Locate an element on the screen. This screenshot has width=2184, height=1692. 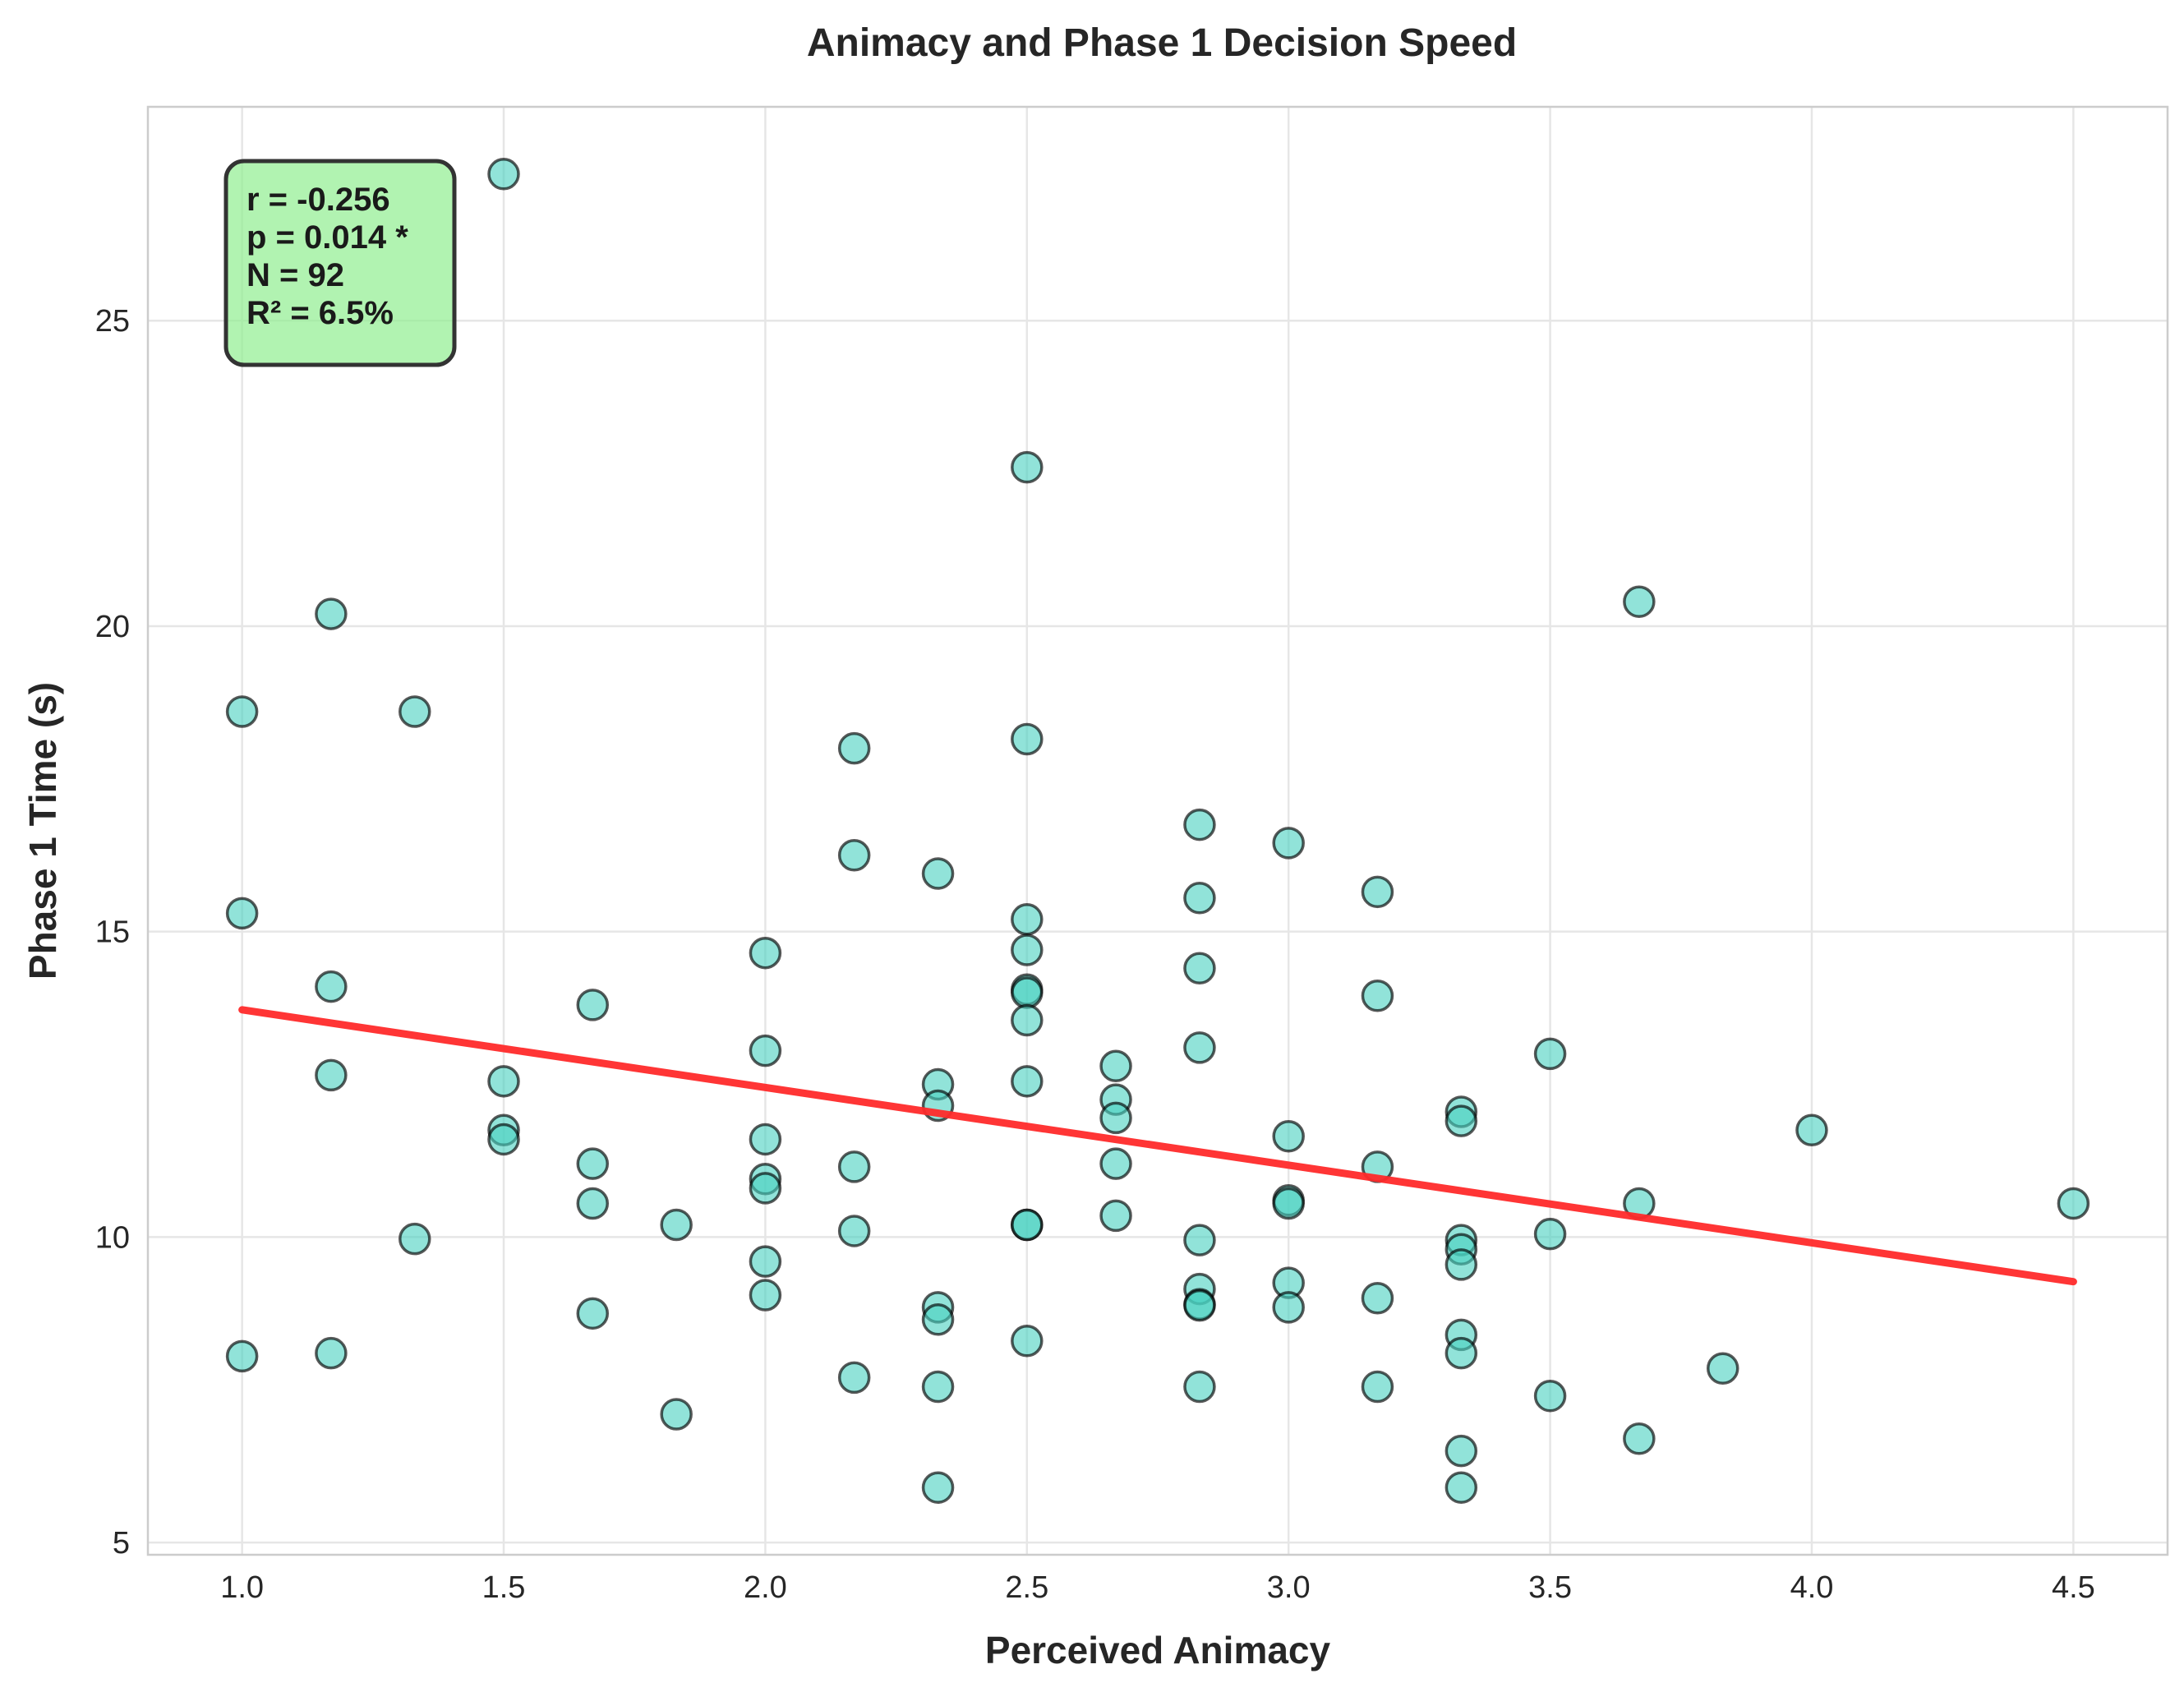
y-tick-label: 25 is located at coordinates (112, 321).